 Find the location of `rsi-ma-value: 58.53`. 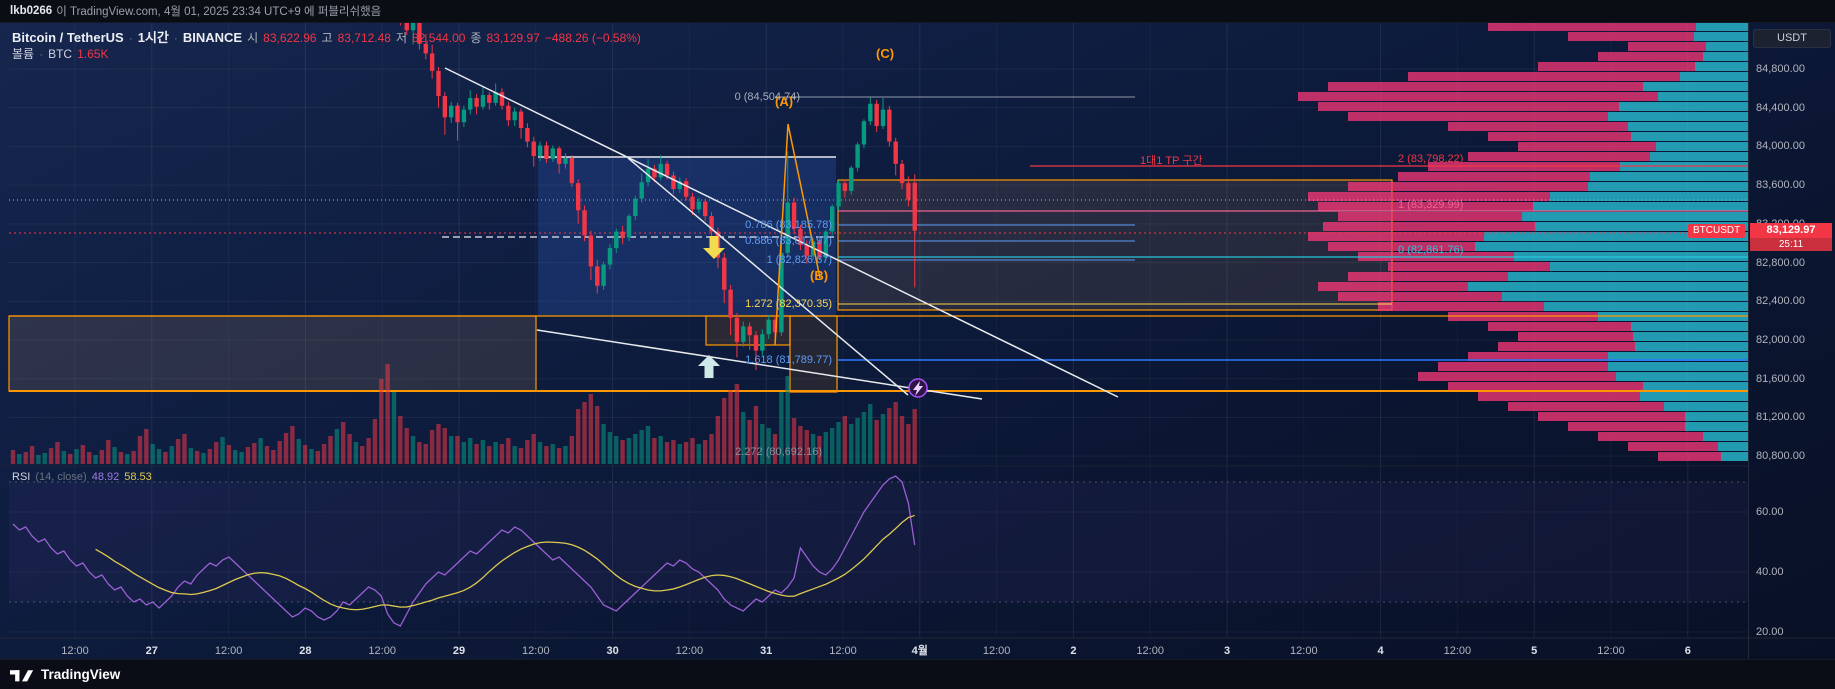

rsi-ma-value: 58.53 is located at coordinates (138, 477).